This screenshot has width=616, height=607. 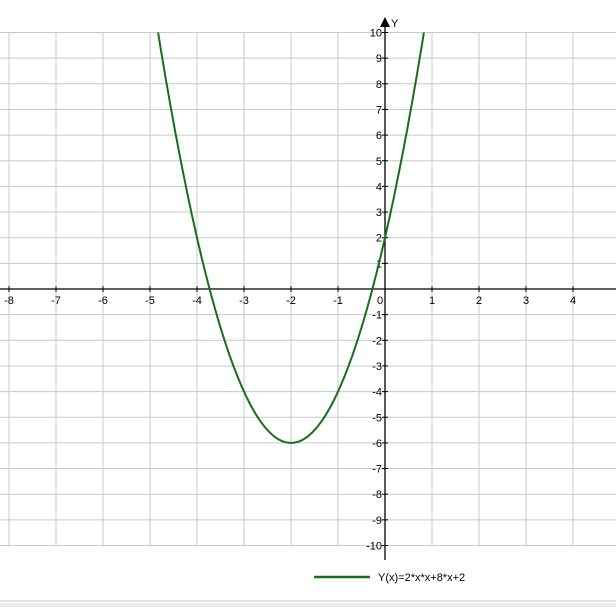 I want to click on x-tick-label: -4, so click(x=197, y=301).